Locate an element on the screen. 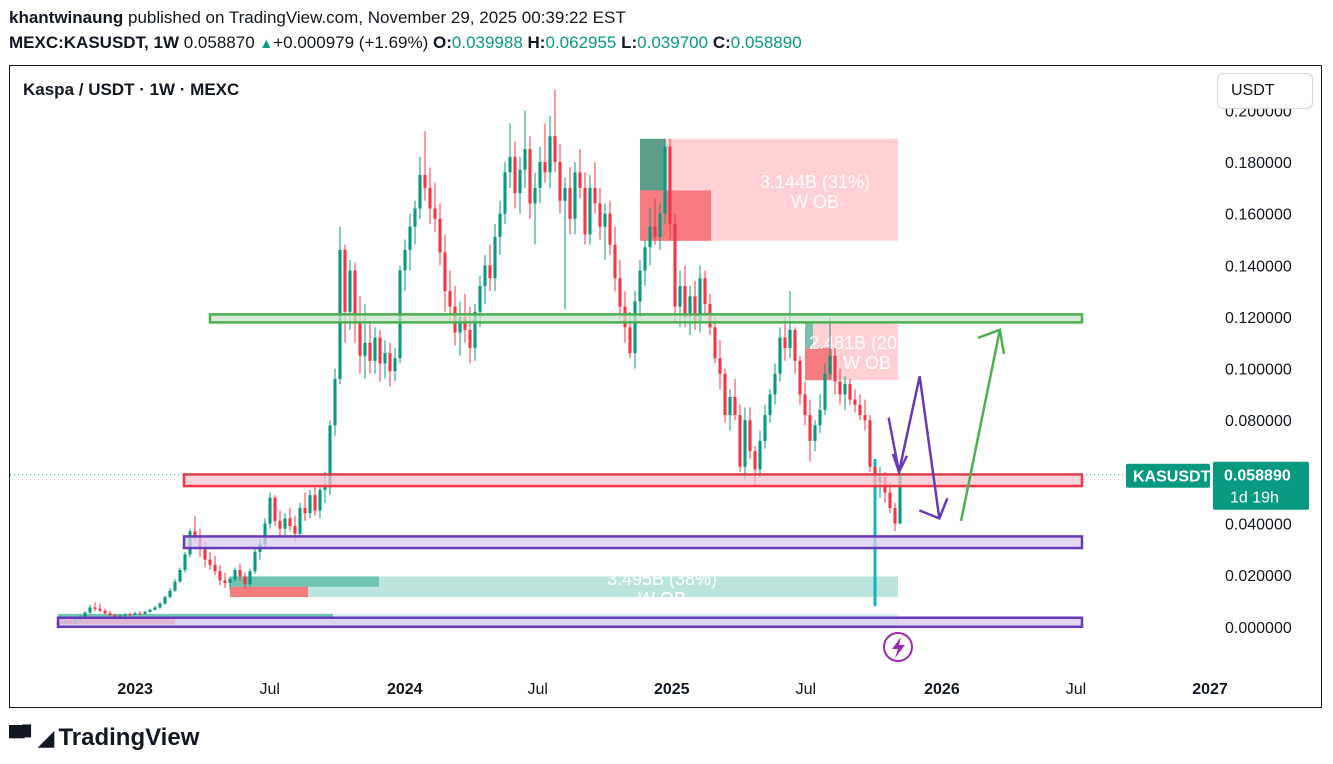 Image resolution: width=1333 pixels, height=764 pixels. x-tick-label: Jul is located at coordinates (538, 689).